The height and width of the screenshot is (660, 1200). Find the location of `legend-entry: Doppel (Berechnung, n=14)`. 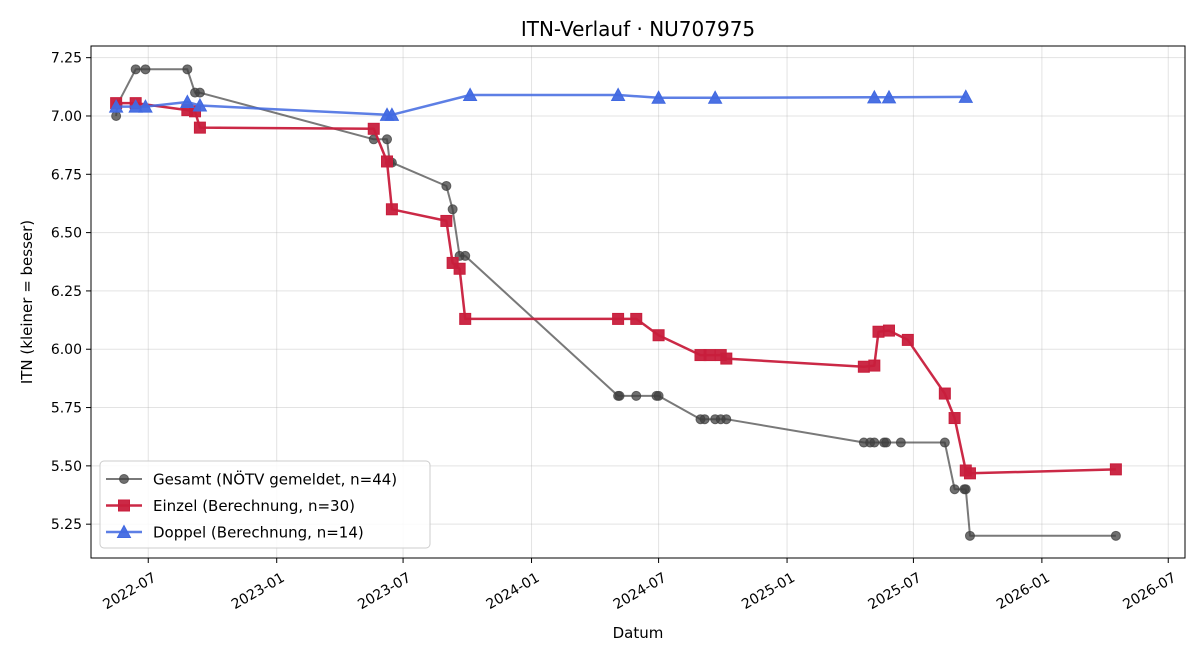

legend-entry: Doppel (Berechnung, n=14) is located at coordinates (235, 533).